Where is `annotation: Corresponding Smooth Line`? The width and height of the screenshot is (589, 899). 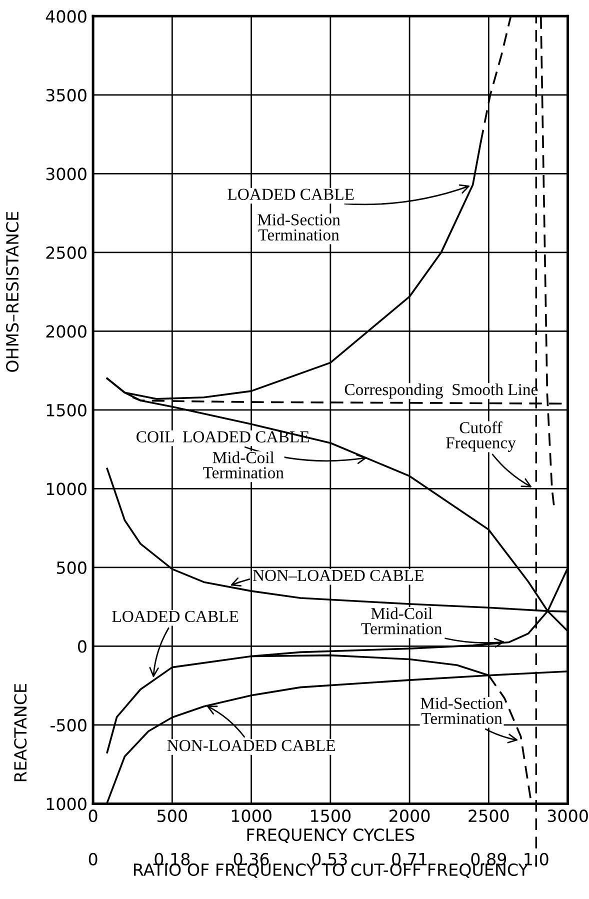 annotation: Corresponding Smooth Line is located at coordinates (441, 391).